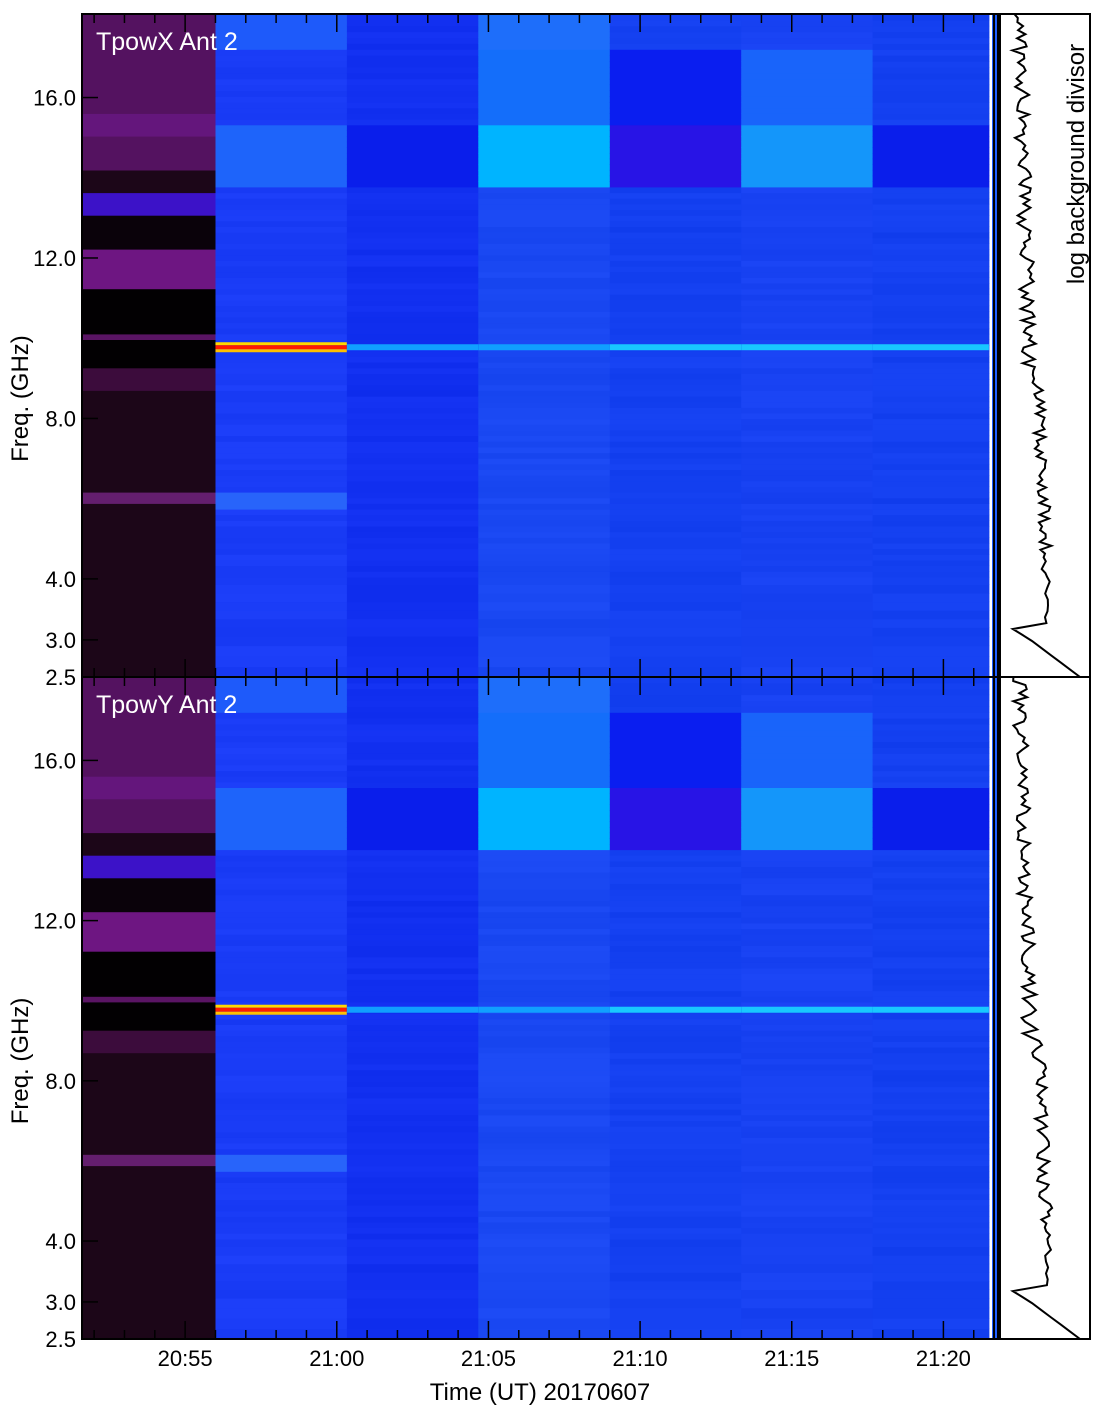 Image resolution: width=1106 pixels, height=1410 pixels. I want to click on emission-line, so click(281, 1013).